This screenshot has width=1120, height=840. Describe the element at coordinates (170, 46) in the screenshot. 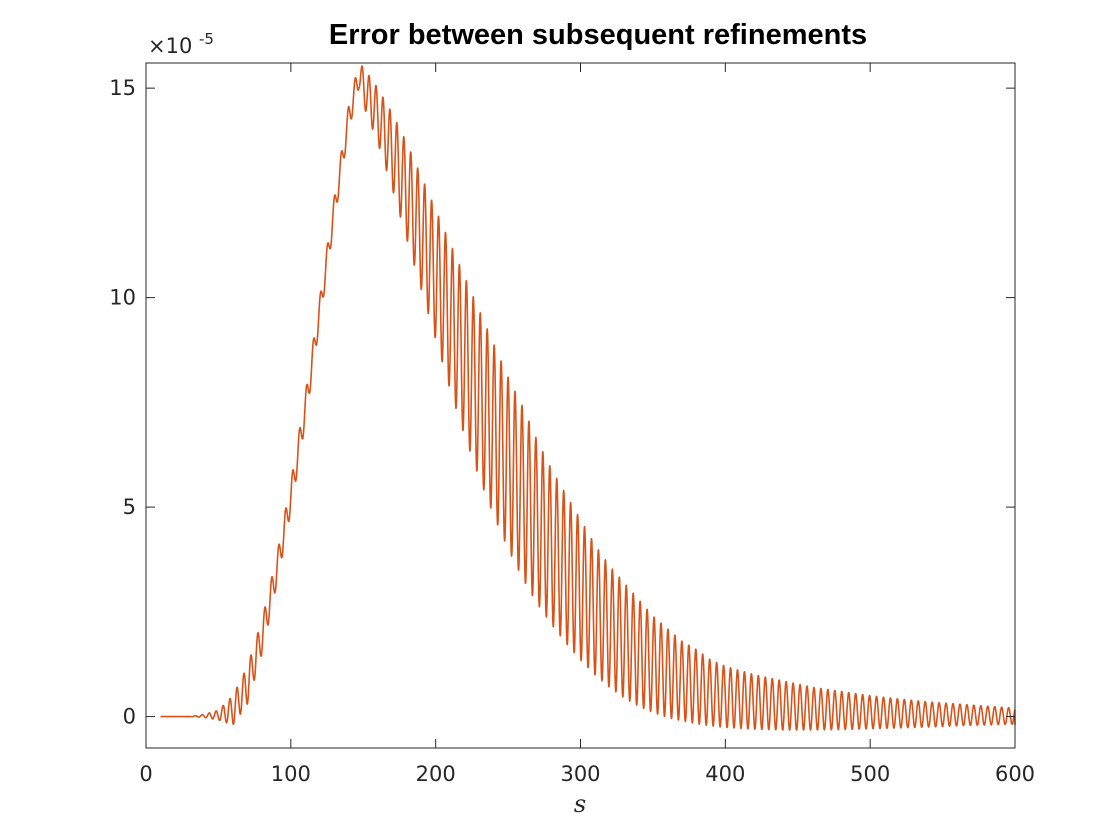

I see `y-multiplier-text: ×10` at that location.